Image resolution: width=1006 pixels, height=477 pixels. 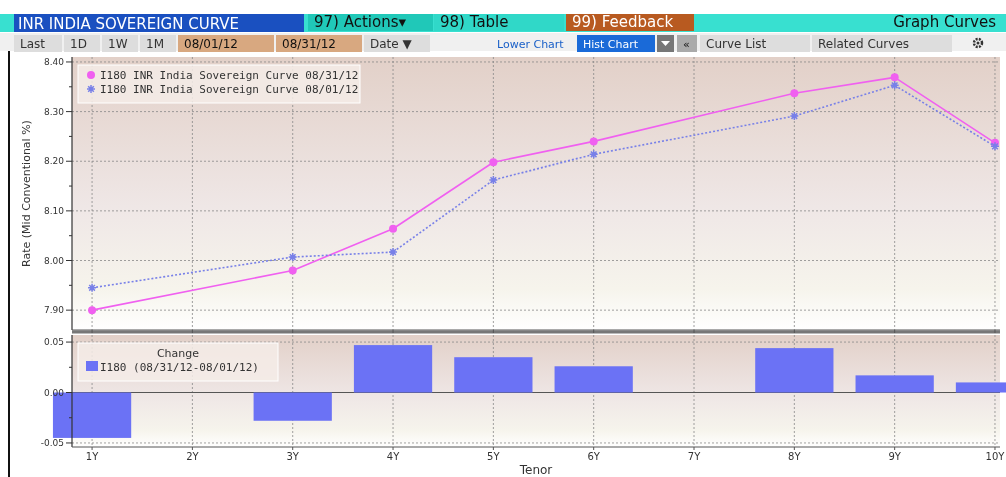 I want to click on text: Graph Curves, so click(x=945, y=22).